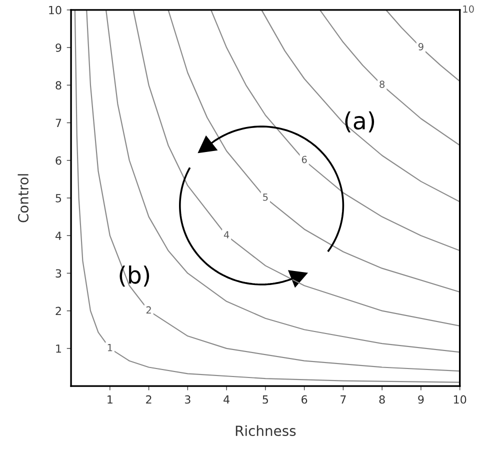 The height and width of the screenshot is (451, 480). Describe the element at coordinates (149, 399) in the screenshot. I see `x-tick-label: 2` at that location.